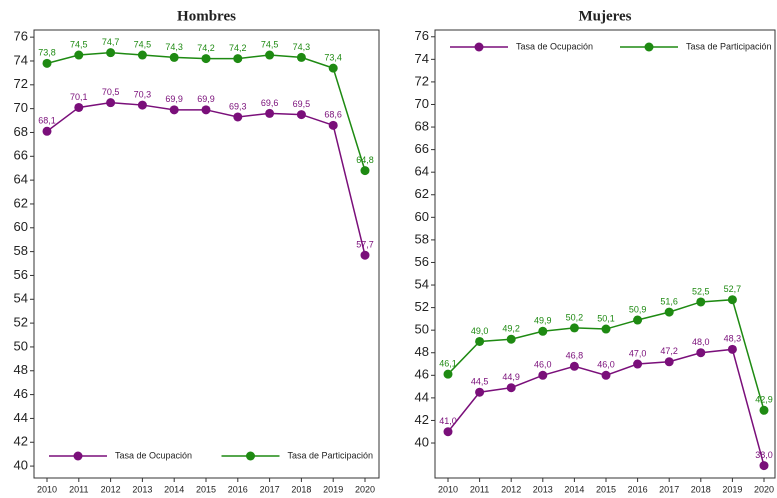 The height and width of the screenshot is (498, 777). I want to click on value-label: 70,3, so click(143, 94).